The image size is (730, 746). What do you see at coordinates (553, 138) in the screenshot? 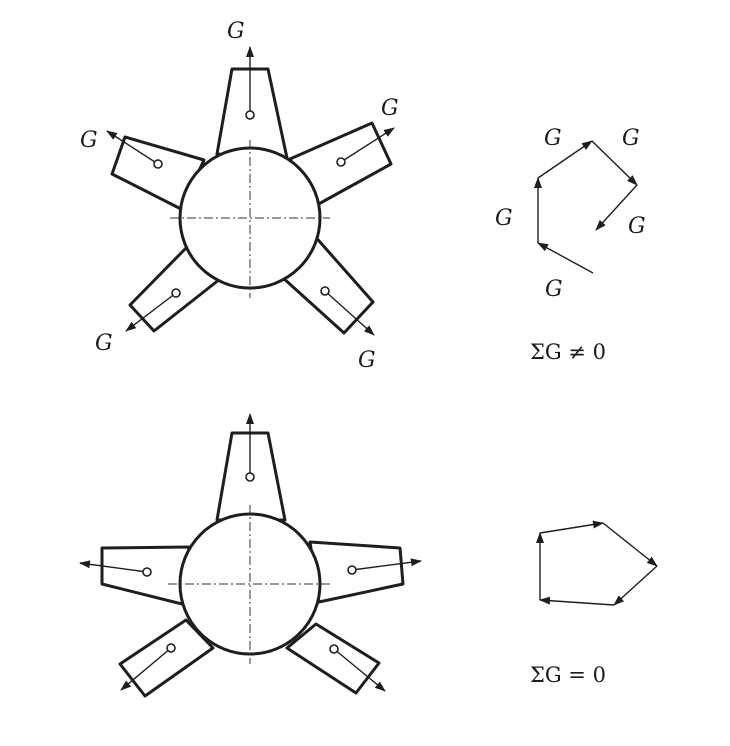
I see `polygon-label-1: G` at bounding box center [553, 138].